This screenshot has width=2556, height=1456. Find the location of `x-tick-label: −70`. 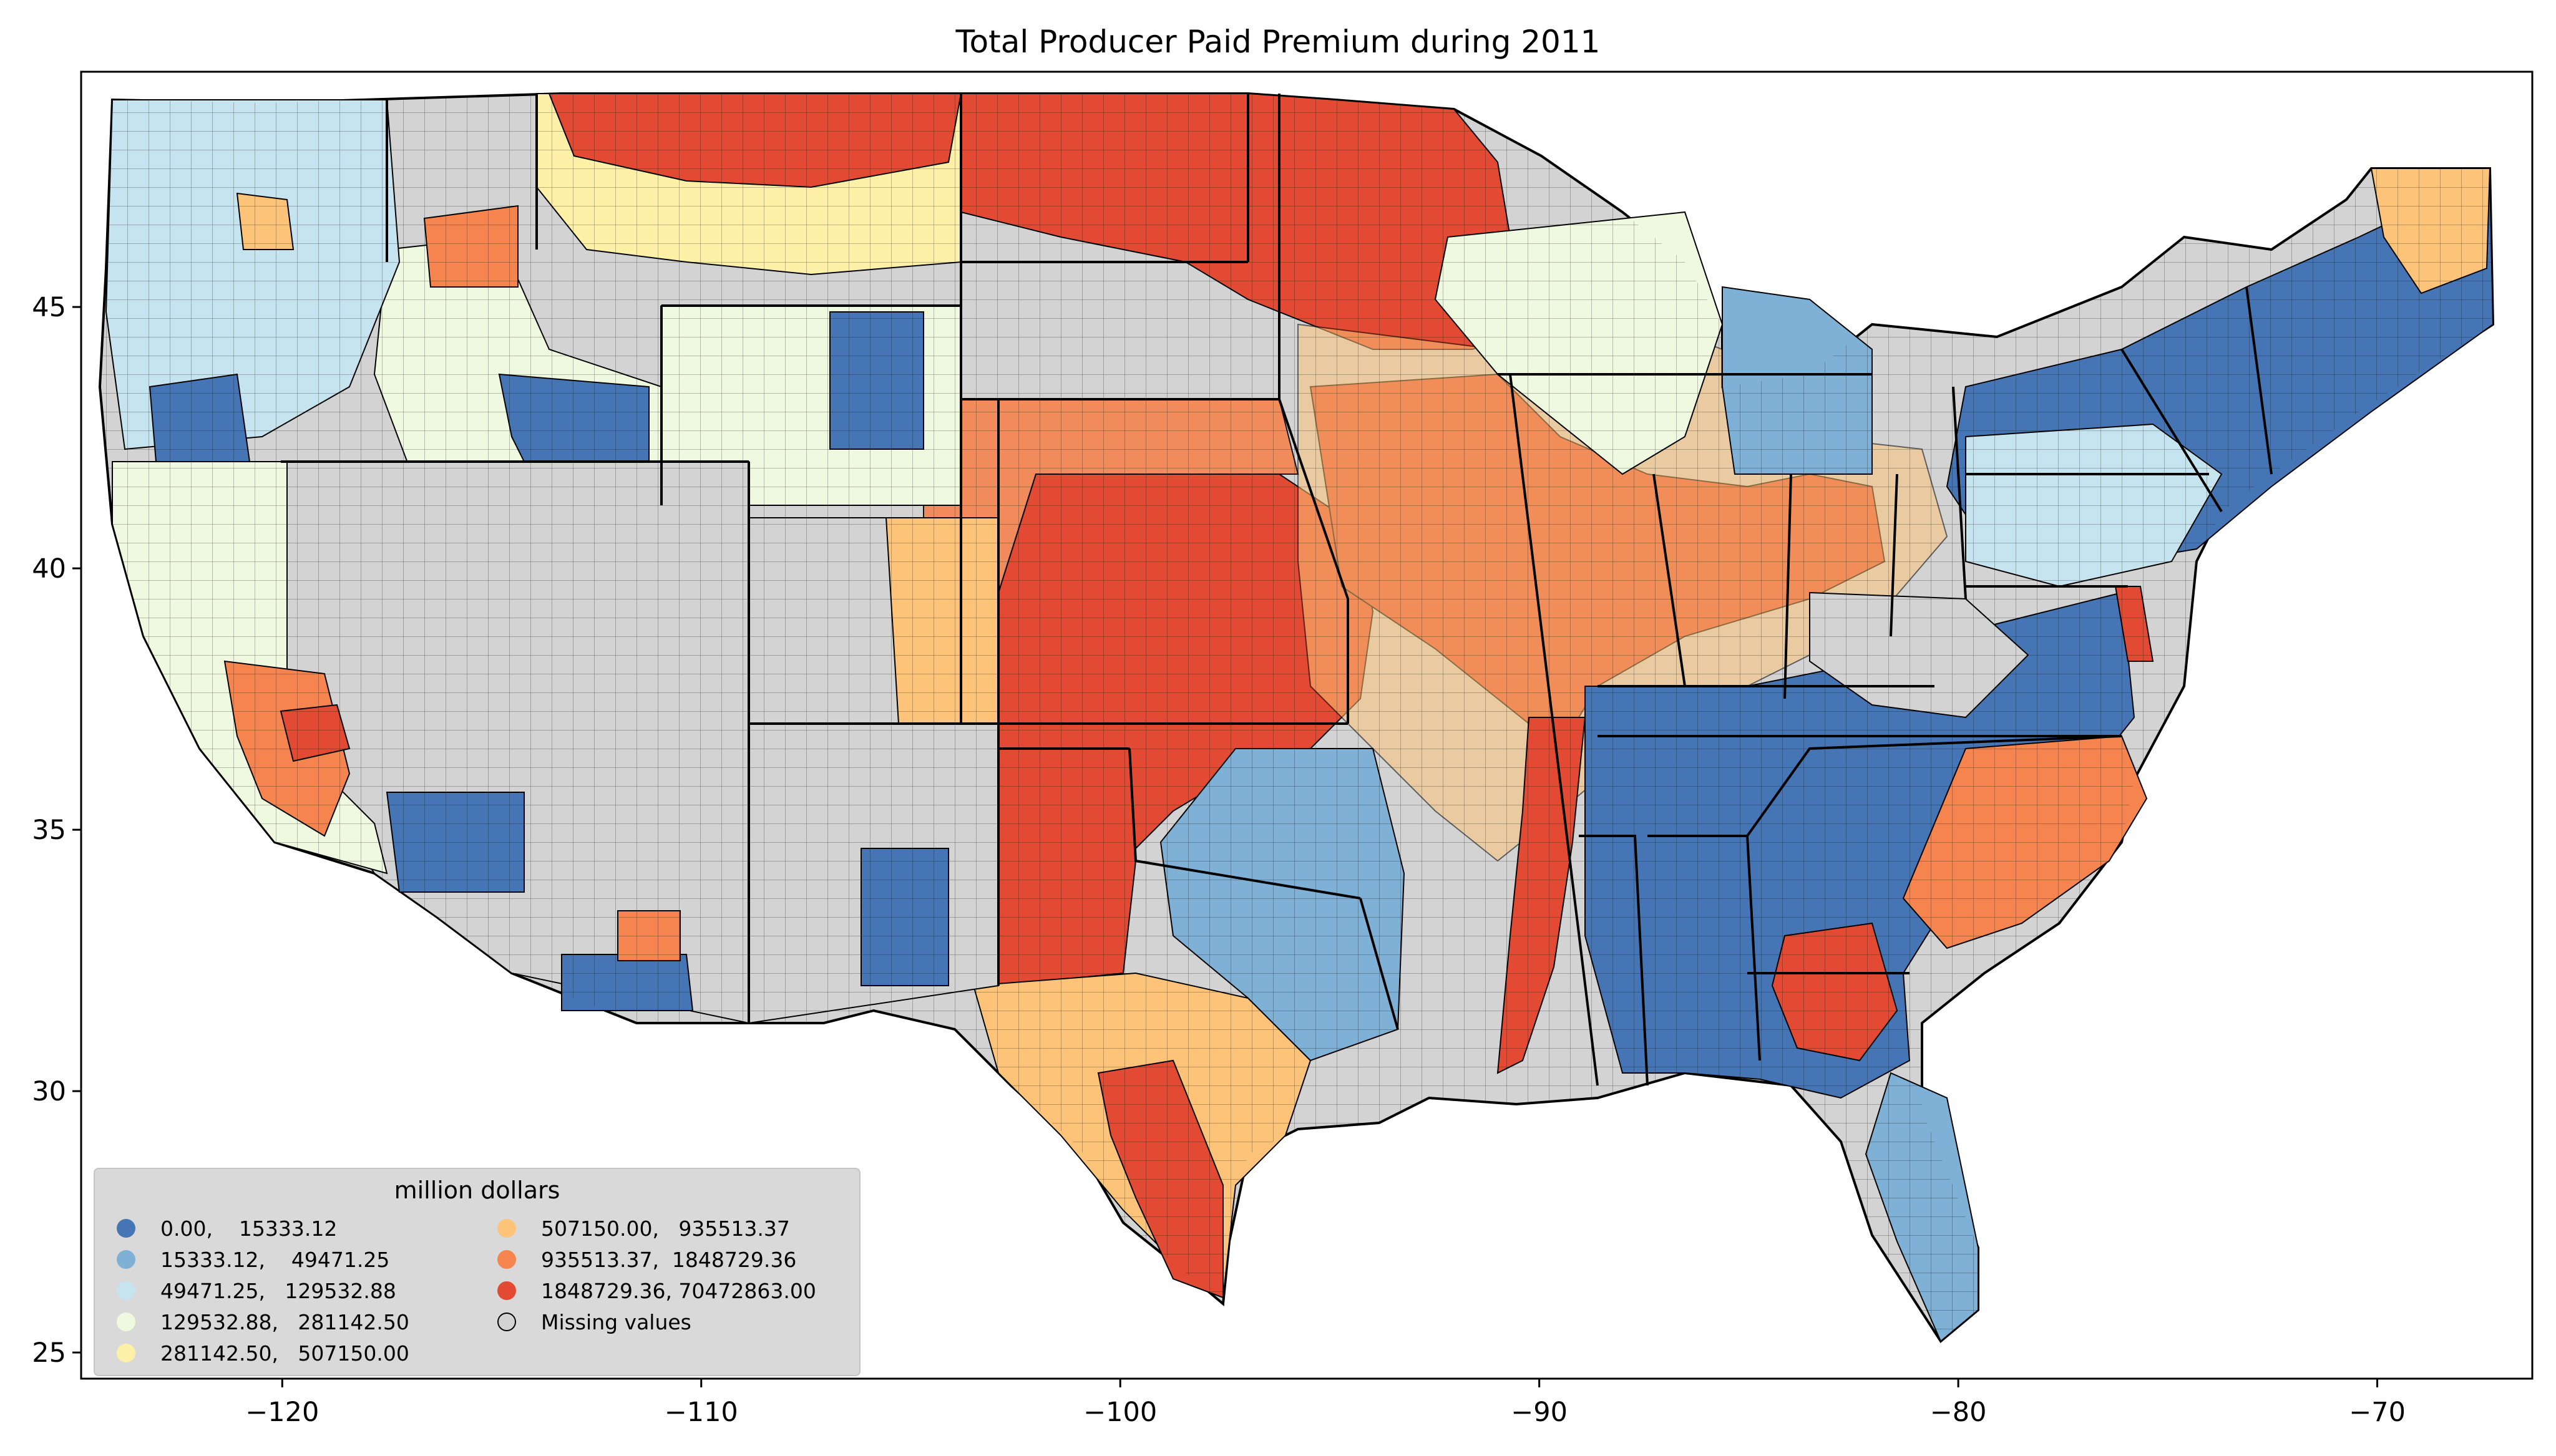

x-tick-label: −70 is located at coordinates (2377, 1413).